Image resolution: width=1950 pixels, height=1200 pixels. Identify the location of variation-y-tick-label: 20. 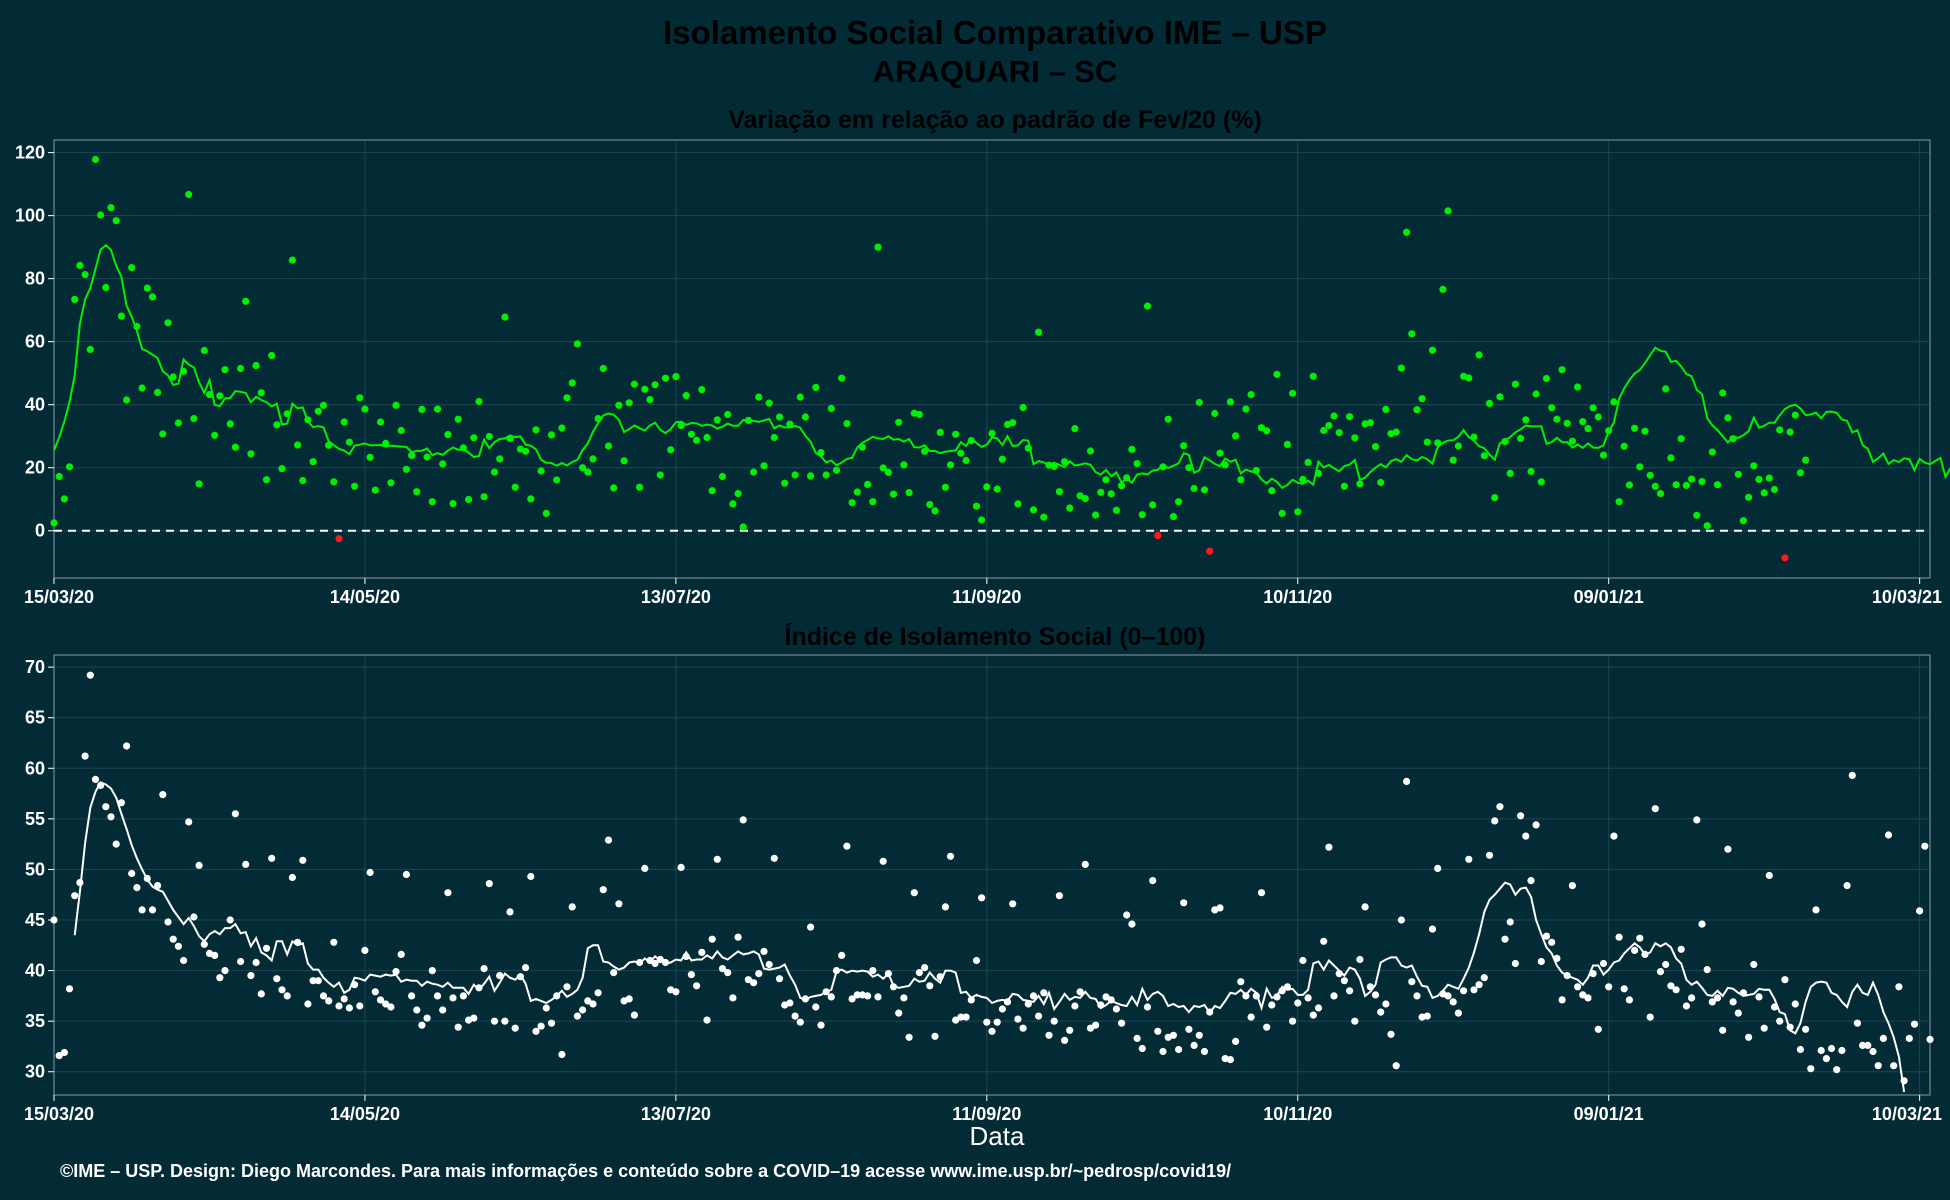
(35, 468).